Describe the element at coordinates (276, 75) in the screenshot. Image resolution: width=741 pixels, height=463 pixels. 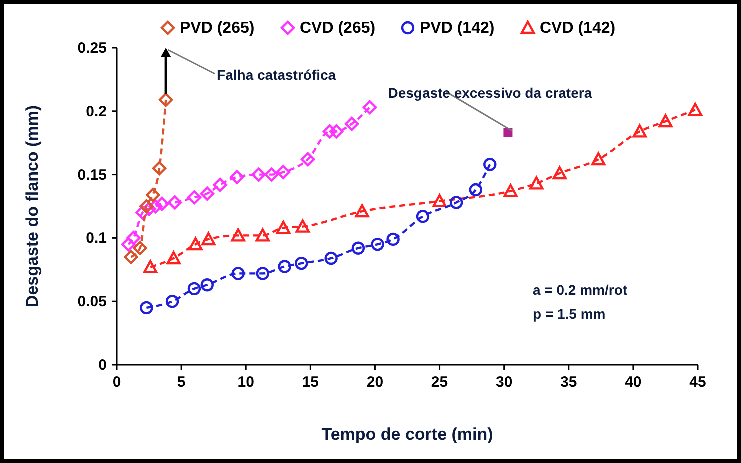
I see `annotation: Falha catastrófica` at that location.